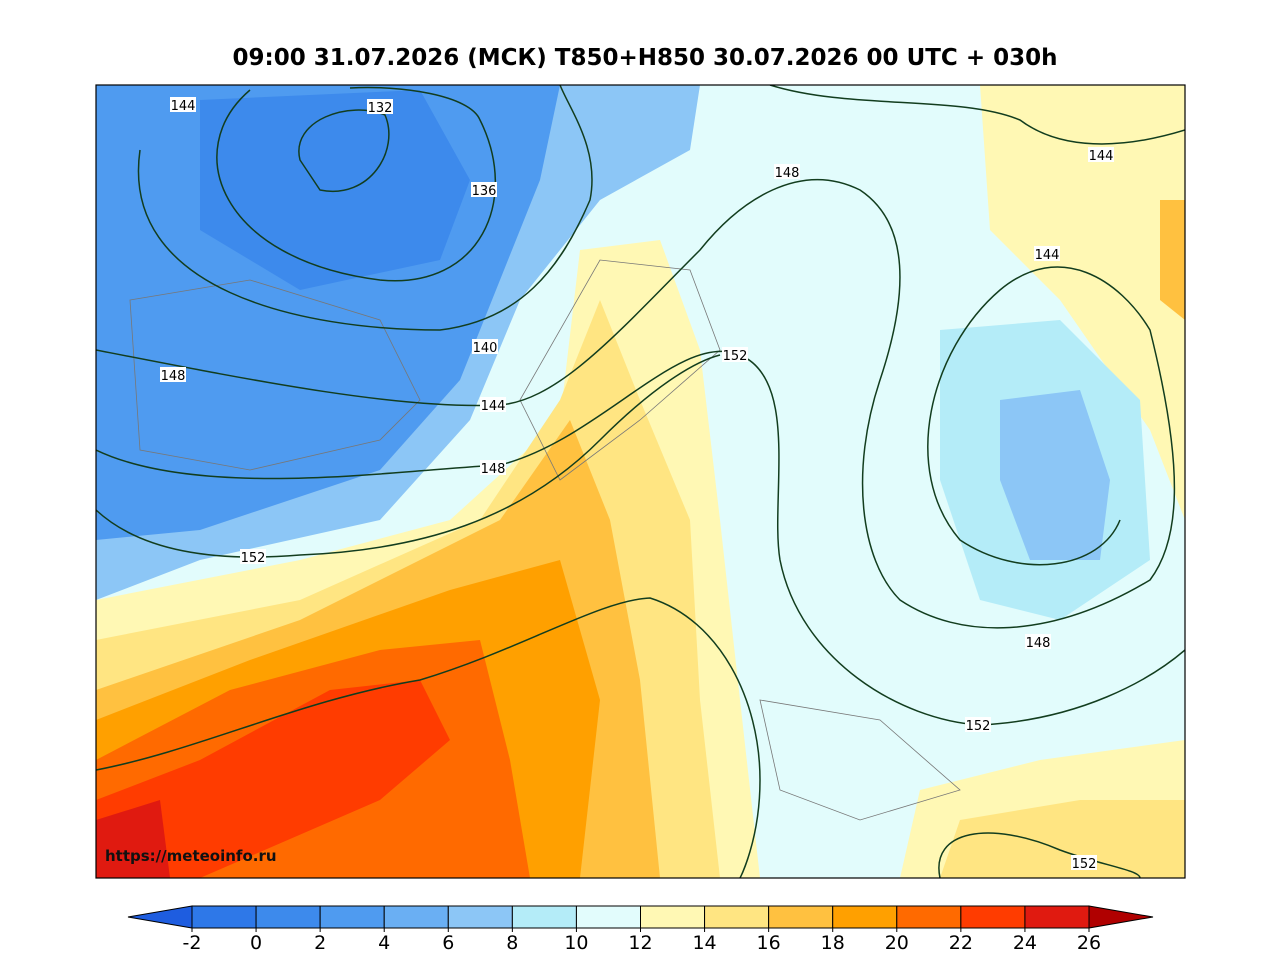 This screenshot has height=967, width=1281. I want to click on colorbar-tick-label: -2, so click(192, 943).